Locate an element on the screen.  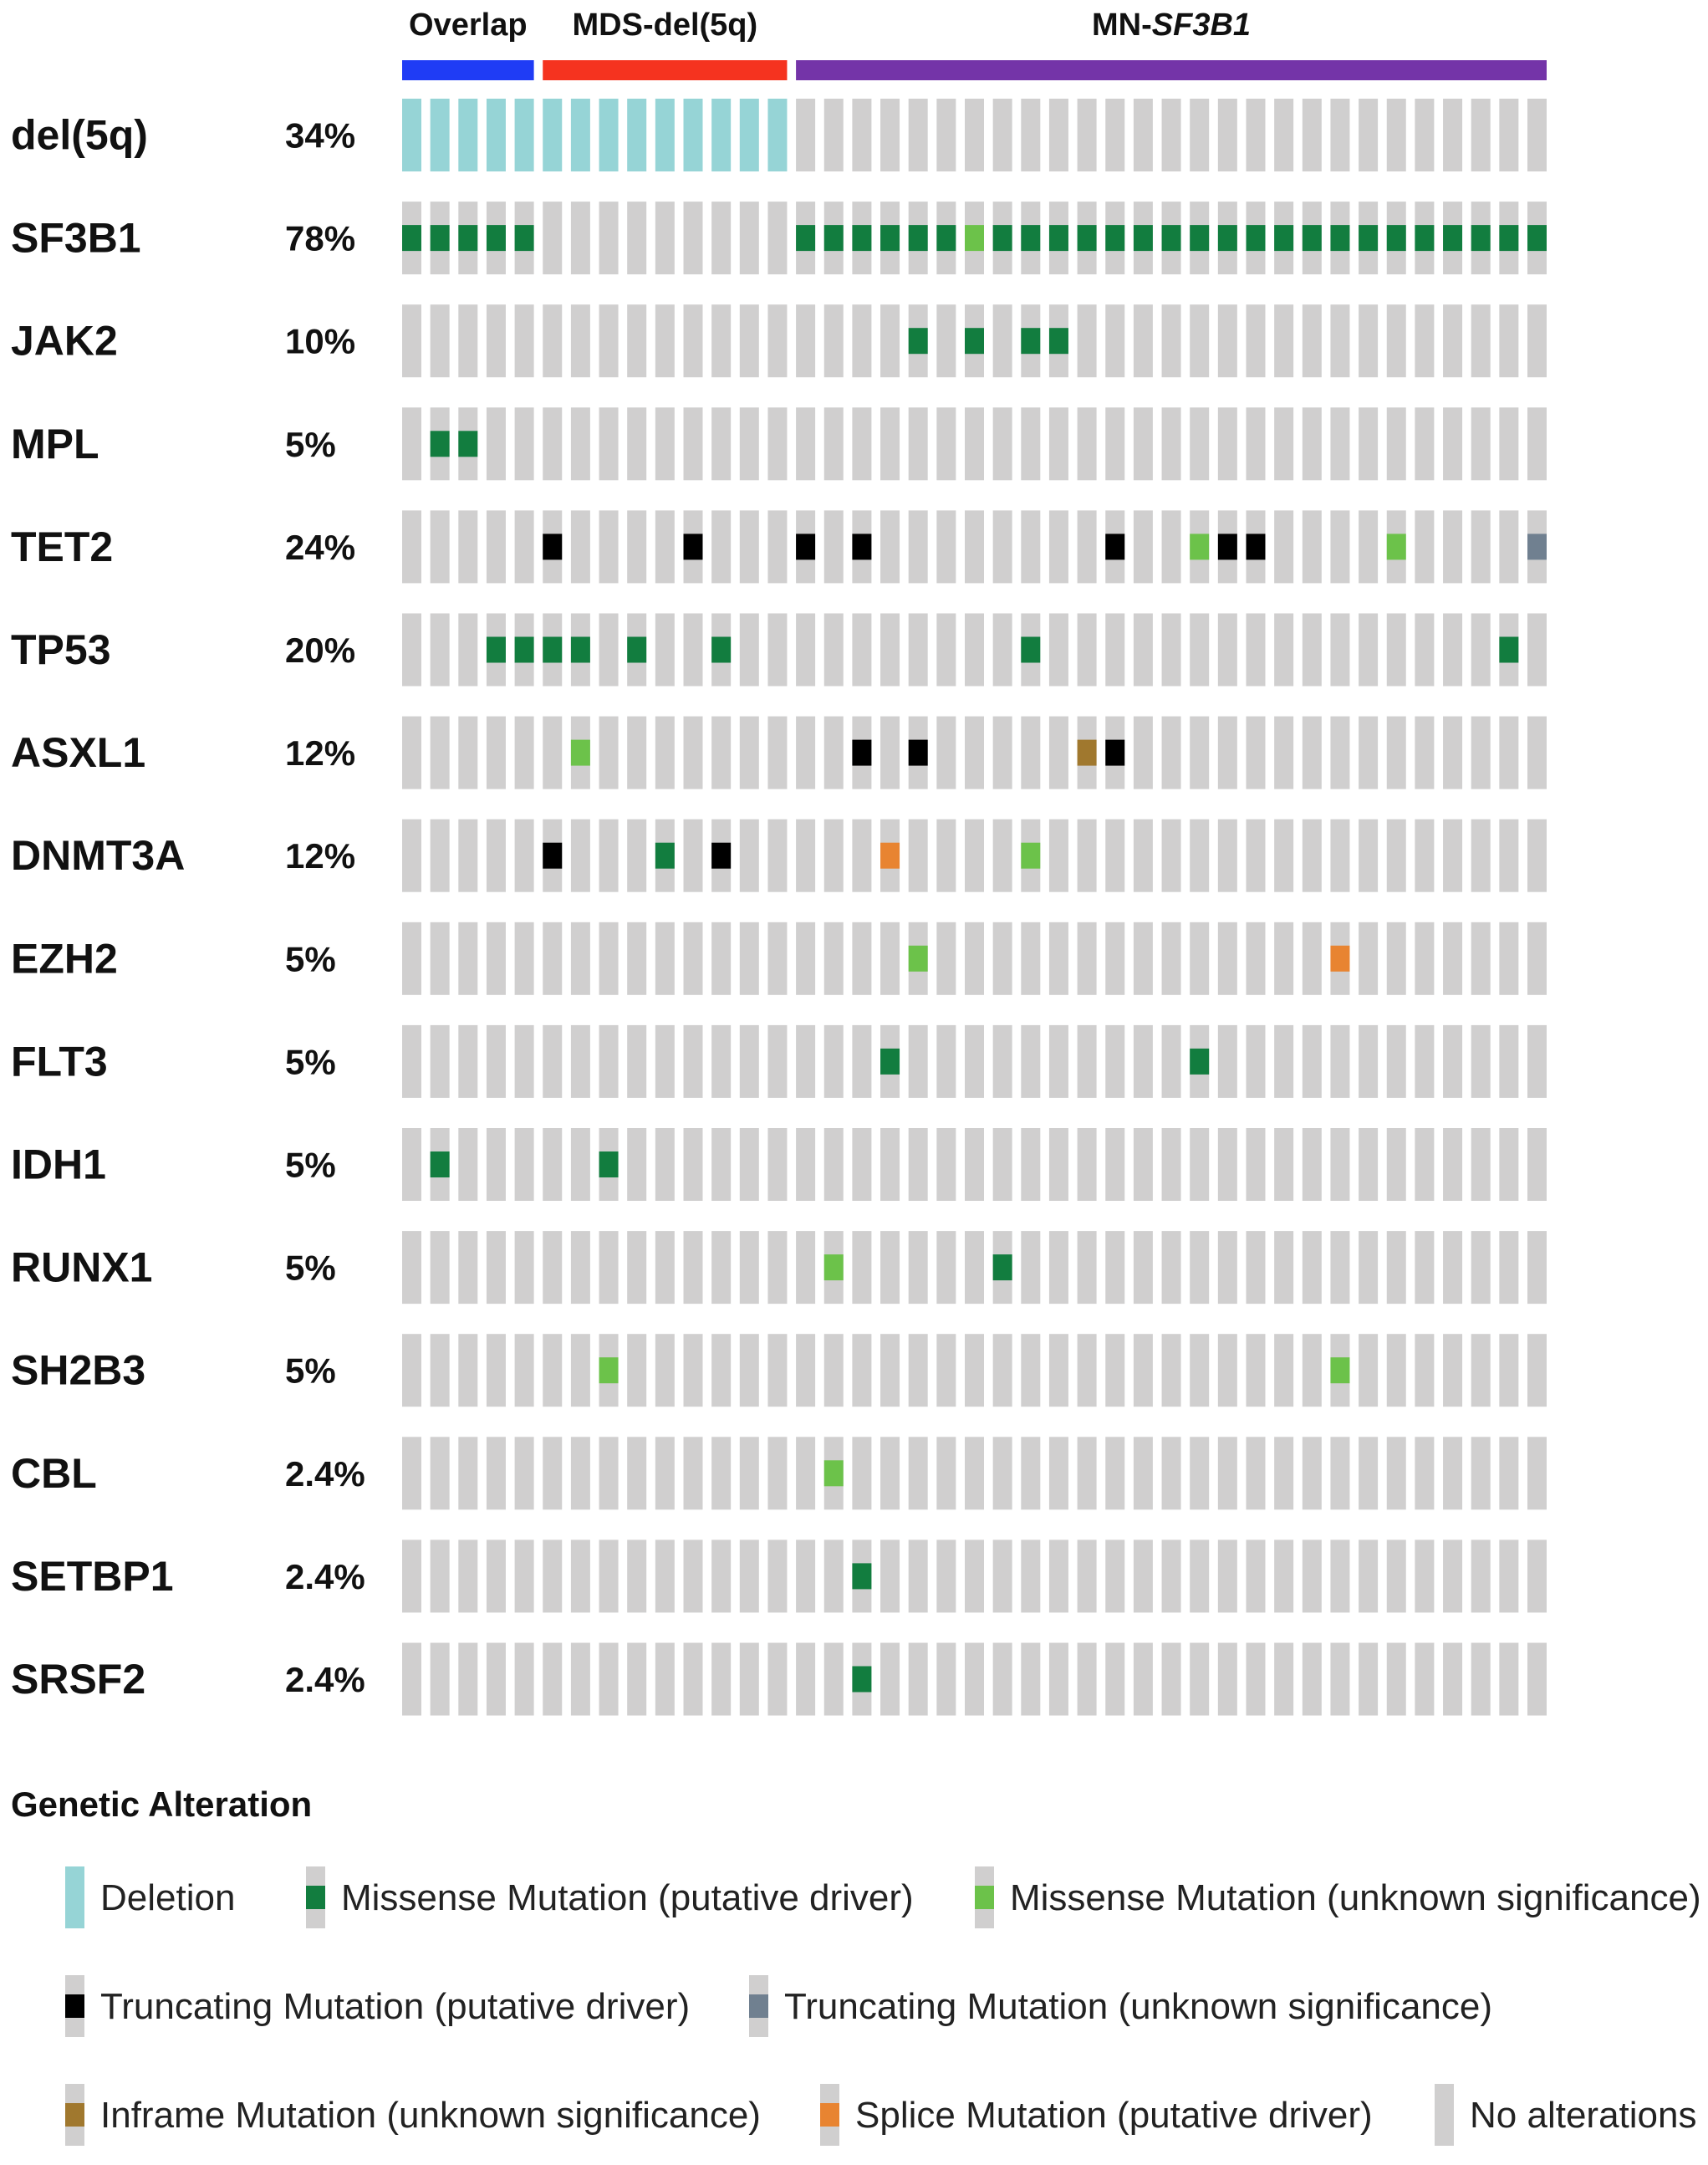
gene-row: MPL 5% is located at coordinates (779, 444).